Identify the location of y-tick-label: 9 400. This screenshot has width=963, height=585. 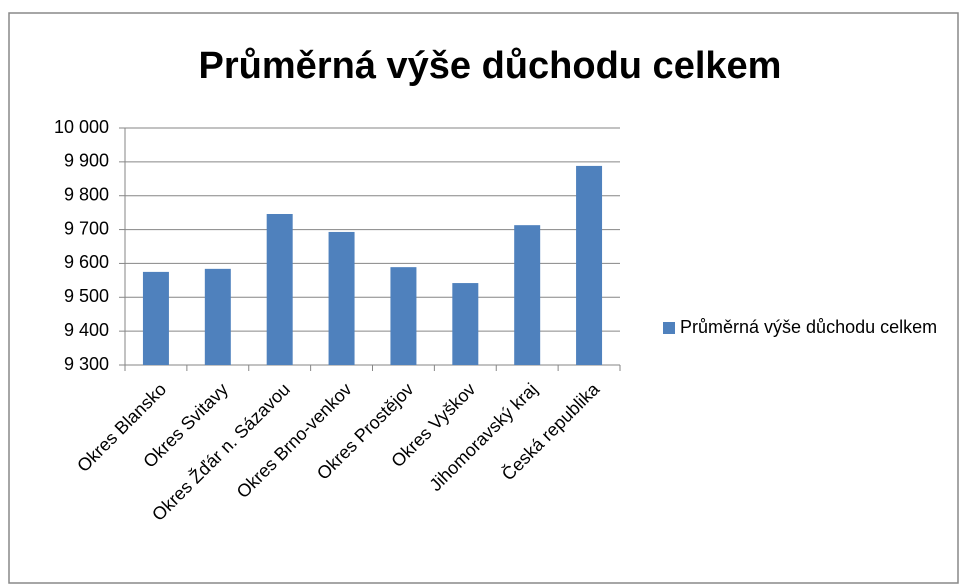
(86, 330).